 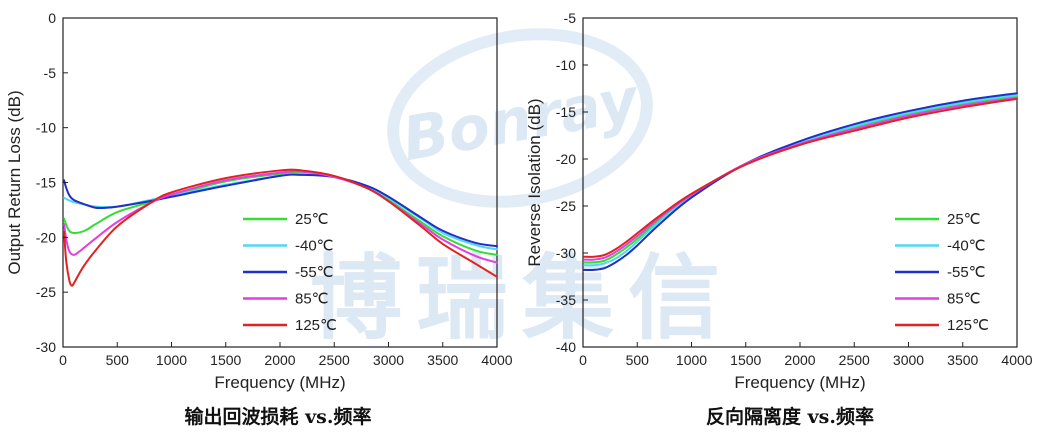 What do you see at coordinates (566, 300) in the screenshot?
I see `y-tick-label: -35` at bounding box center [566, 300].